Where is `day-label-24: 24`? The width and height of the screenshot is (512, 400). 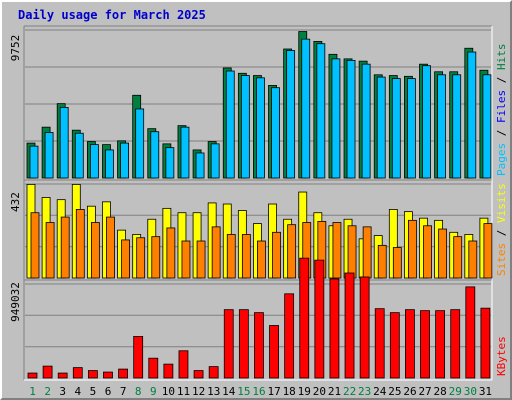
day-label-24: 24 is located at coordinates (380, 391).